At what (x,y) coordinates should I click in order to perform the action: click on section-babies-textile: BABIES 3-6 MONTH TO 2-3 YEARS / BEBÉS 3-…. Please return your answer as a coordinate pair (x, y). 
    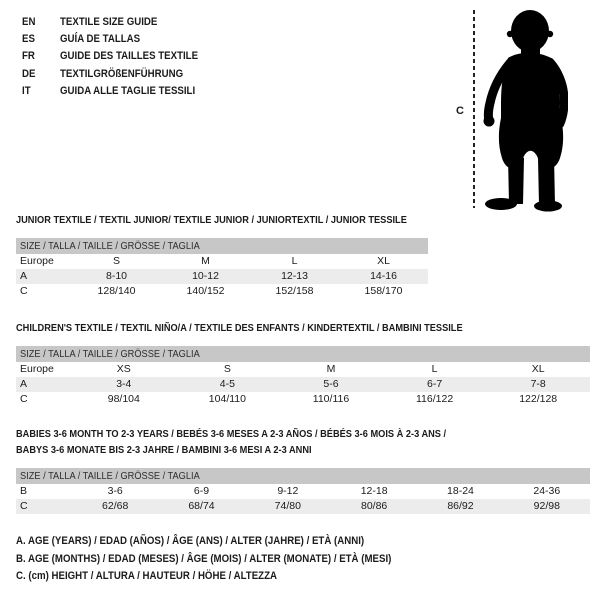
    Looking at the image, I should click on (303, 470).